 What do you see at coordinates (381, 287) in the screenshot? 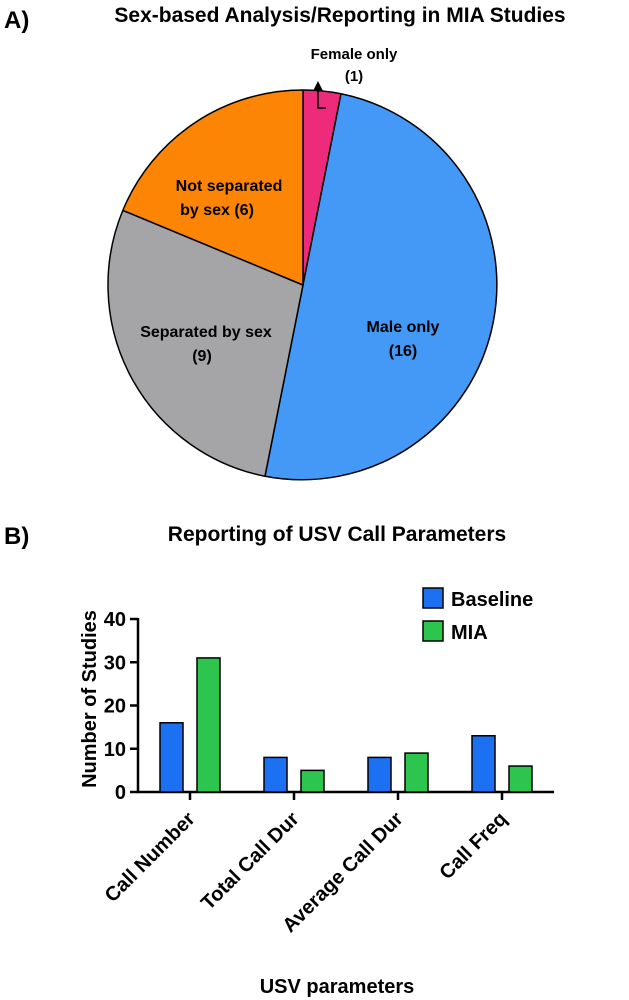
I see `pie-slice-male-only` at bounding box center [381, 287].